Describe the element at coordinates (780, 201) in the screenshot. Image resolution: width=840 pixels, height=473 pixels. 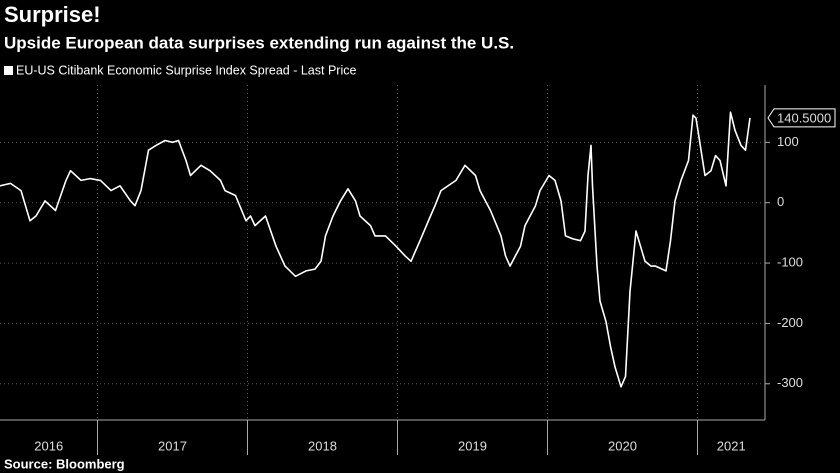
I see `y-tick-label: 0` at that location.